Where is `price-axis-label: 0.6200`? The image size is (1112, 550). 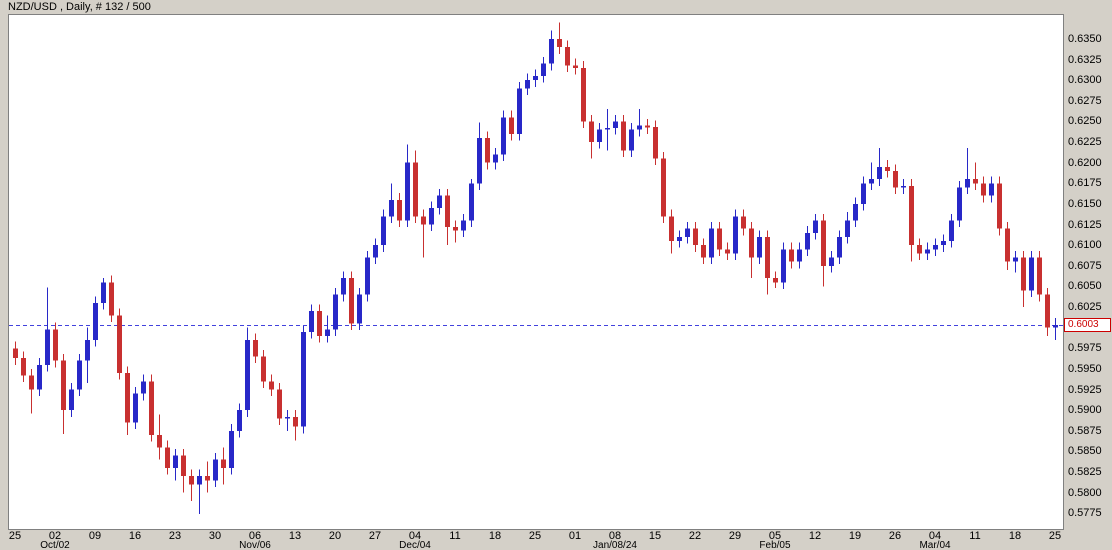 price-axis-label: 0.6200 is located at coordinates (1085, 162).